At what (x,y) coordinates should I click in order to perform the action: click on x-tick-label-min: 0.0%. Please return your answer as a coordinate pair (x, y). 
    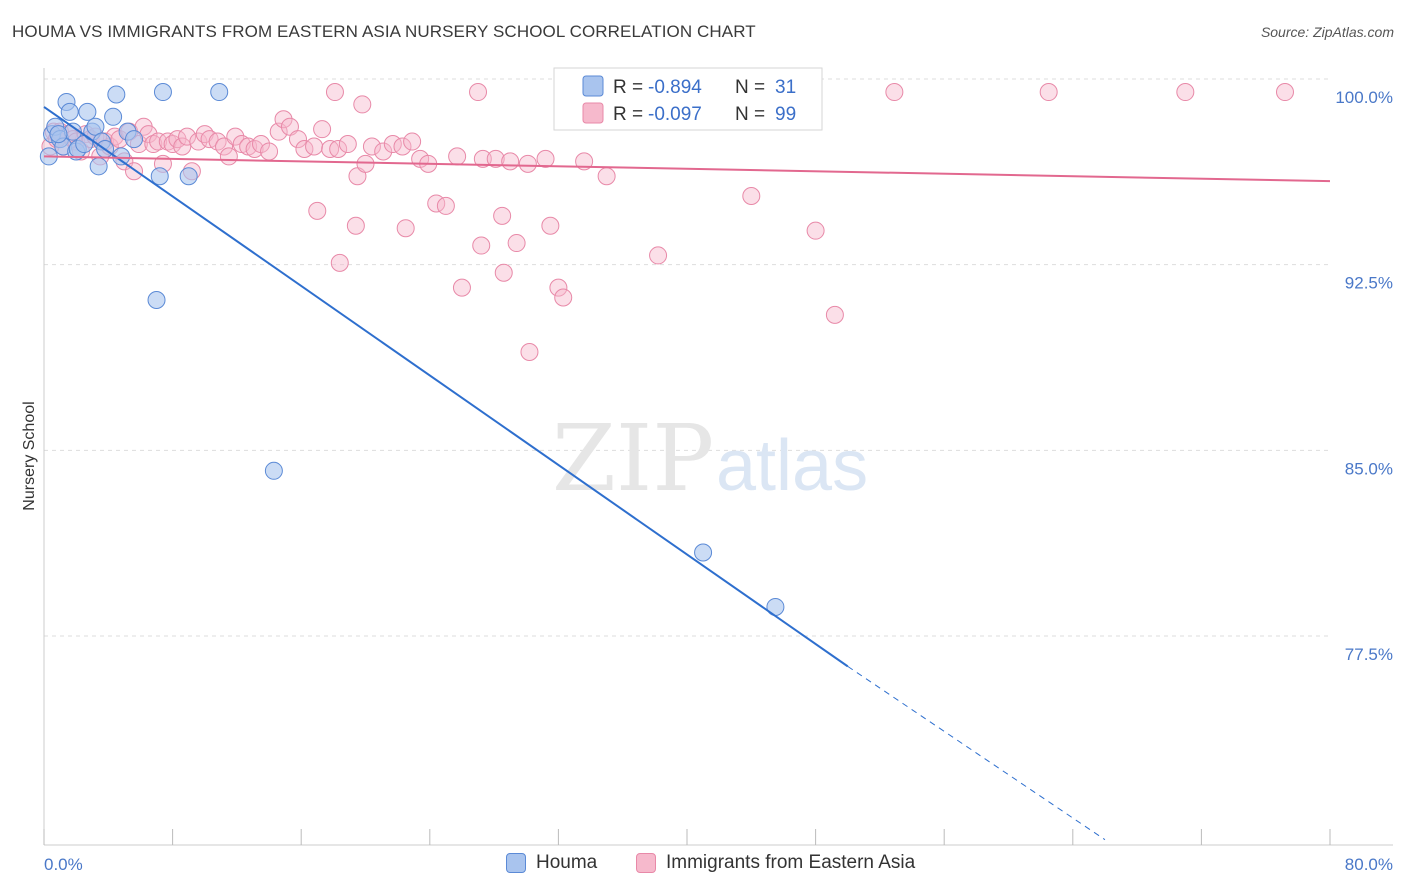
    Looking at the image, I should click on (63, 864).